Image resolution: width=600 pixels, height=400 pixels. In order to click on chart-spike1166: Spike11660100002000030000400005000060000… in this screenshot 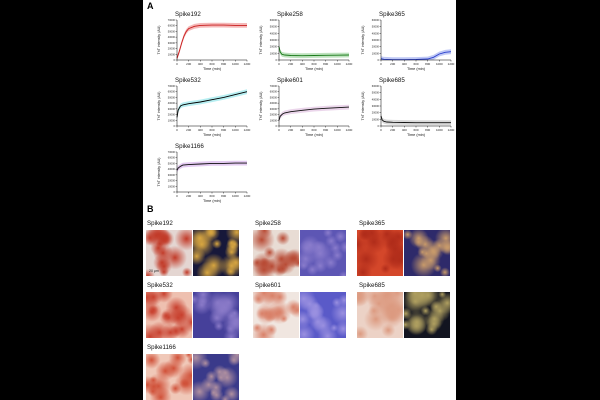, I will do `click(204, 173)`.